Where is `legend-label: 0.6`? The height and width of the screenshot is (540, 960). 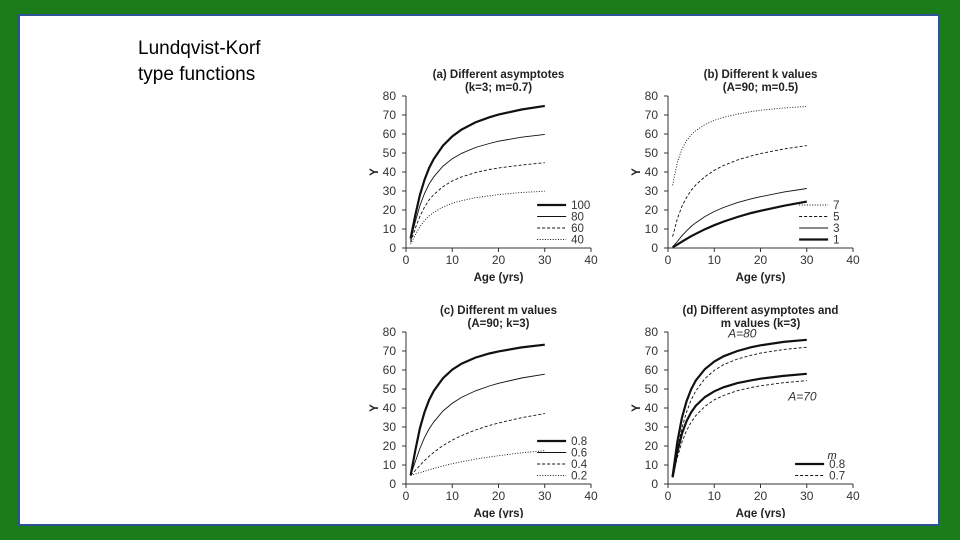 legend-label: 0.6 is located at coordinates (579, 454).